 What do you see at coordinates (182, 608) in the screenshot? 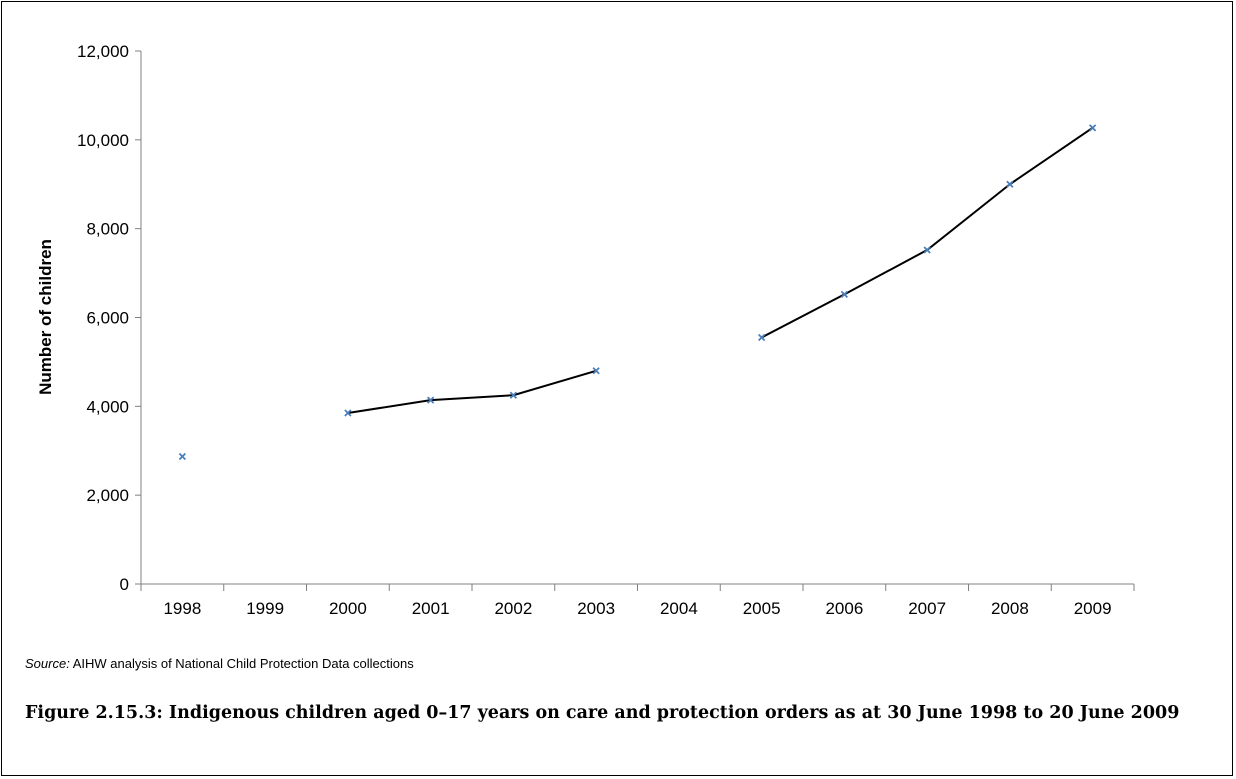
I see `x-tick-label: 1998` at bounding box center [182, 608].